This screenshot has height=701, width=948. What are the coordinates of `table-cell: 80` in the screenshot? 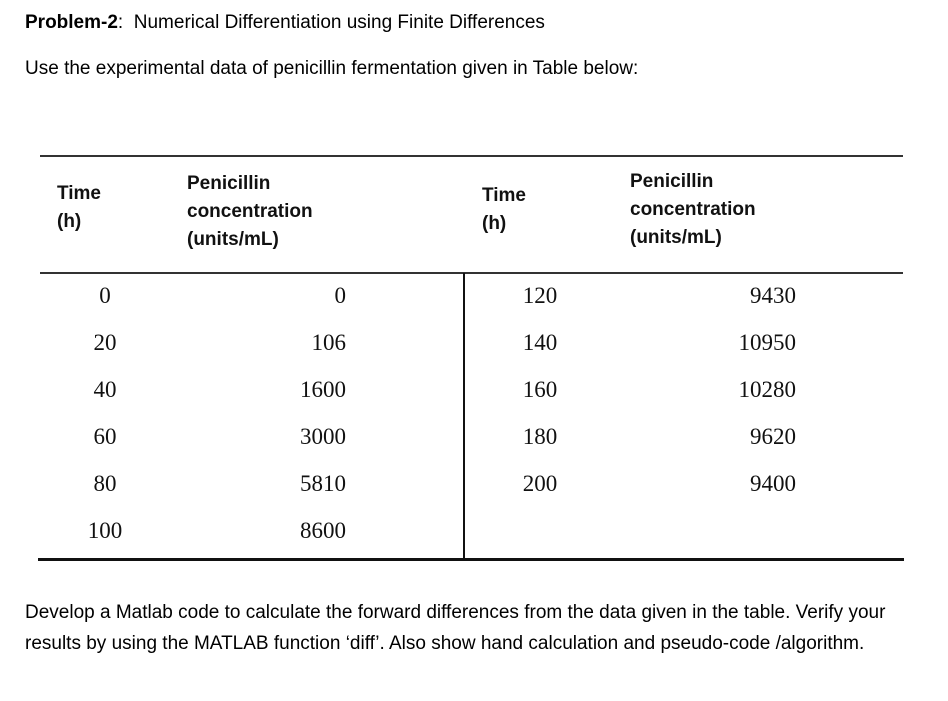 It's located at (105, 483).